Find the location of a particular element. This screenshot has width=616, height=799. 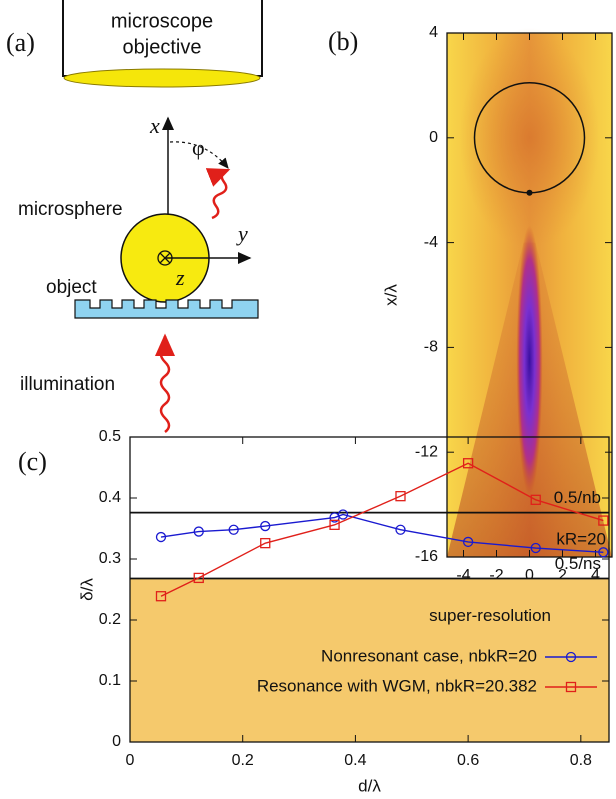

illumination-wave is located at coordinates (165, 383).